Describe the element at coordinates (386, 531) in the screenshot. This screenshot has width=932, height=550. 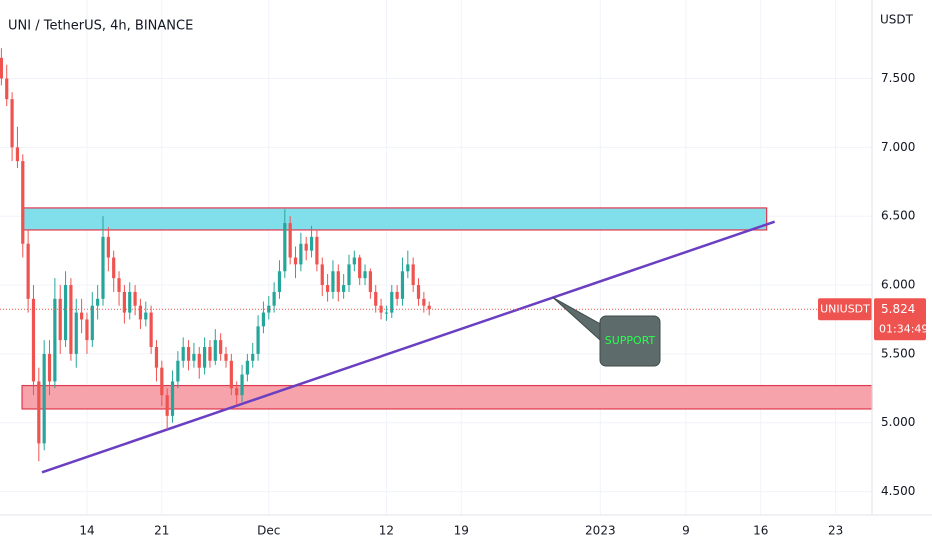
I see `x-tick-label: 12` at that location.